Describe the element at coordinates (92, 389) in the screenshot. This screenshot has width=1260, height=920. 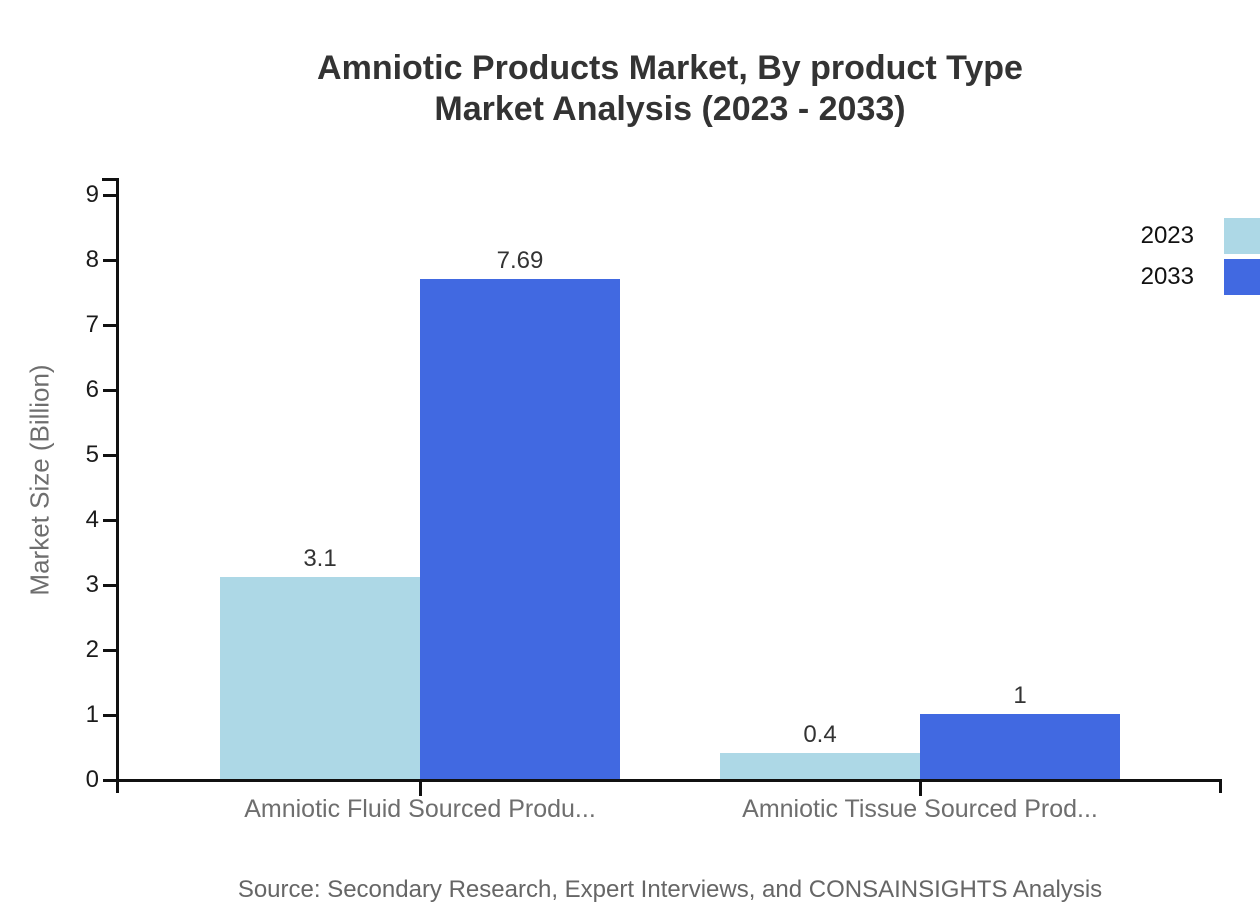
I see `y-tick-label: 6` at that location.